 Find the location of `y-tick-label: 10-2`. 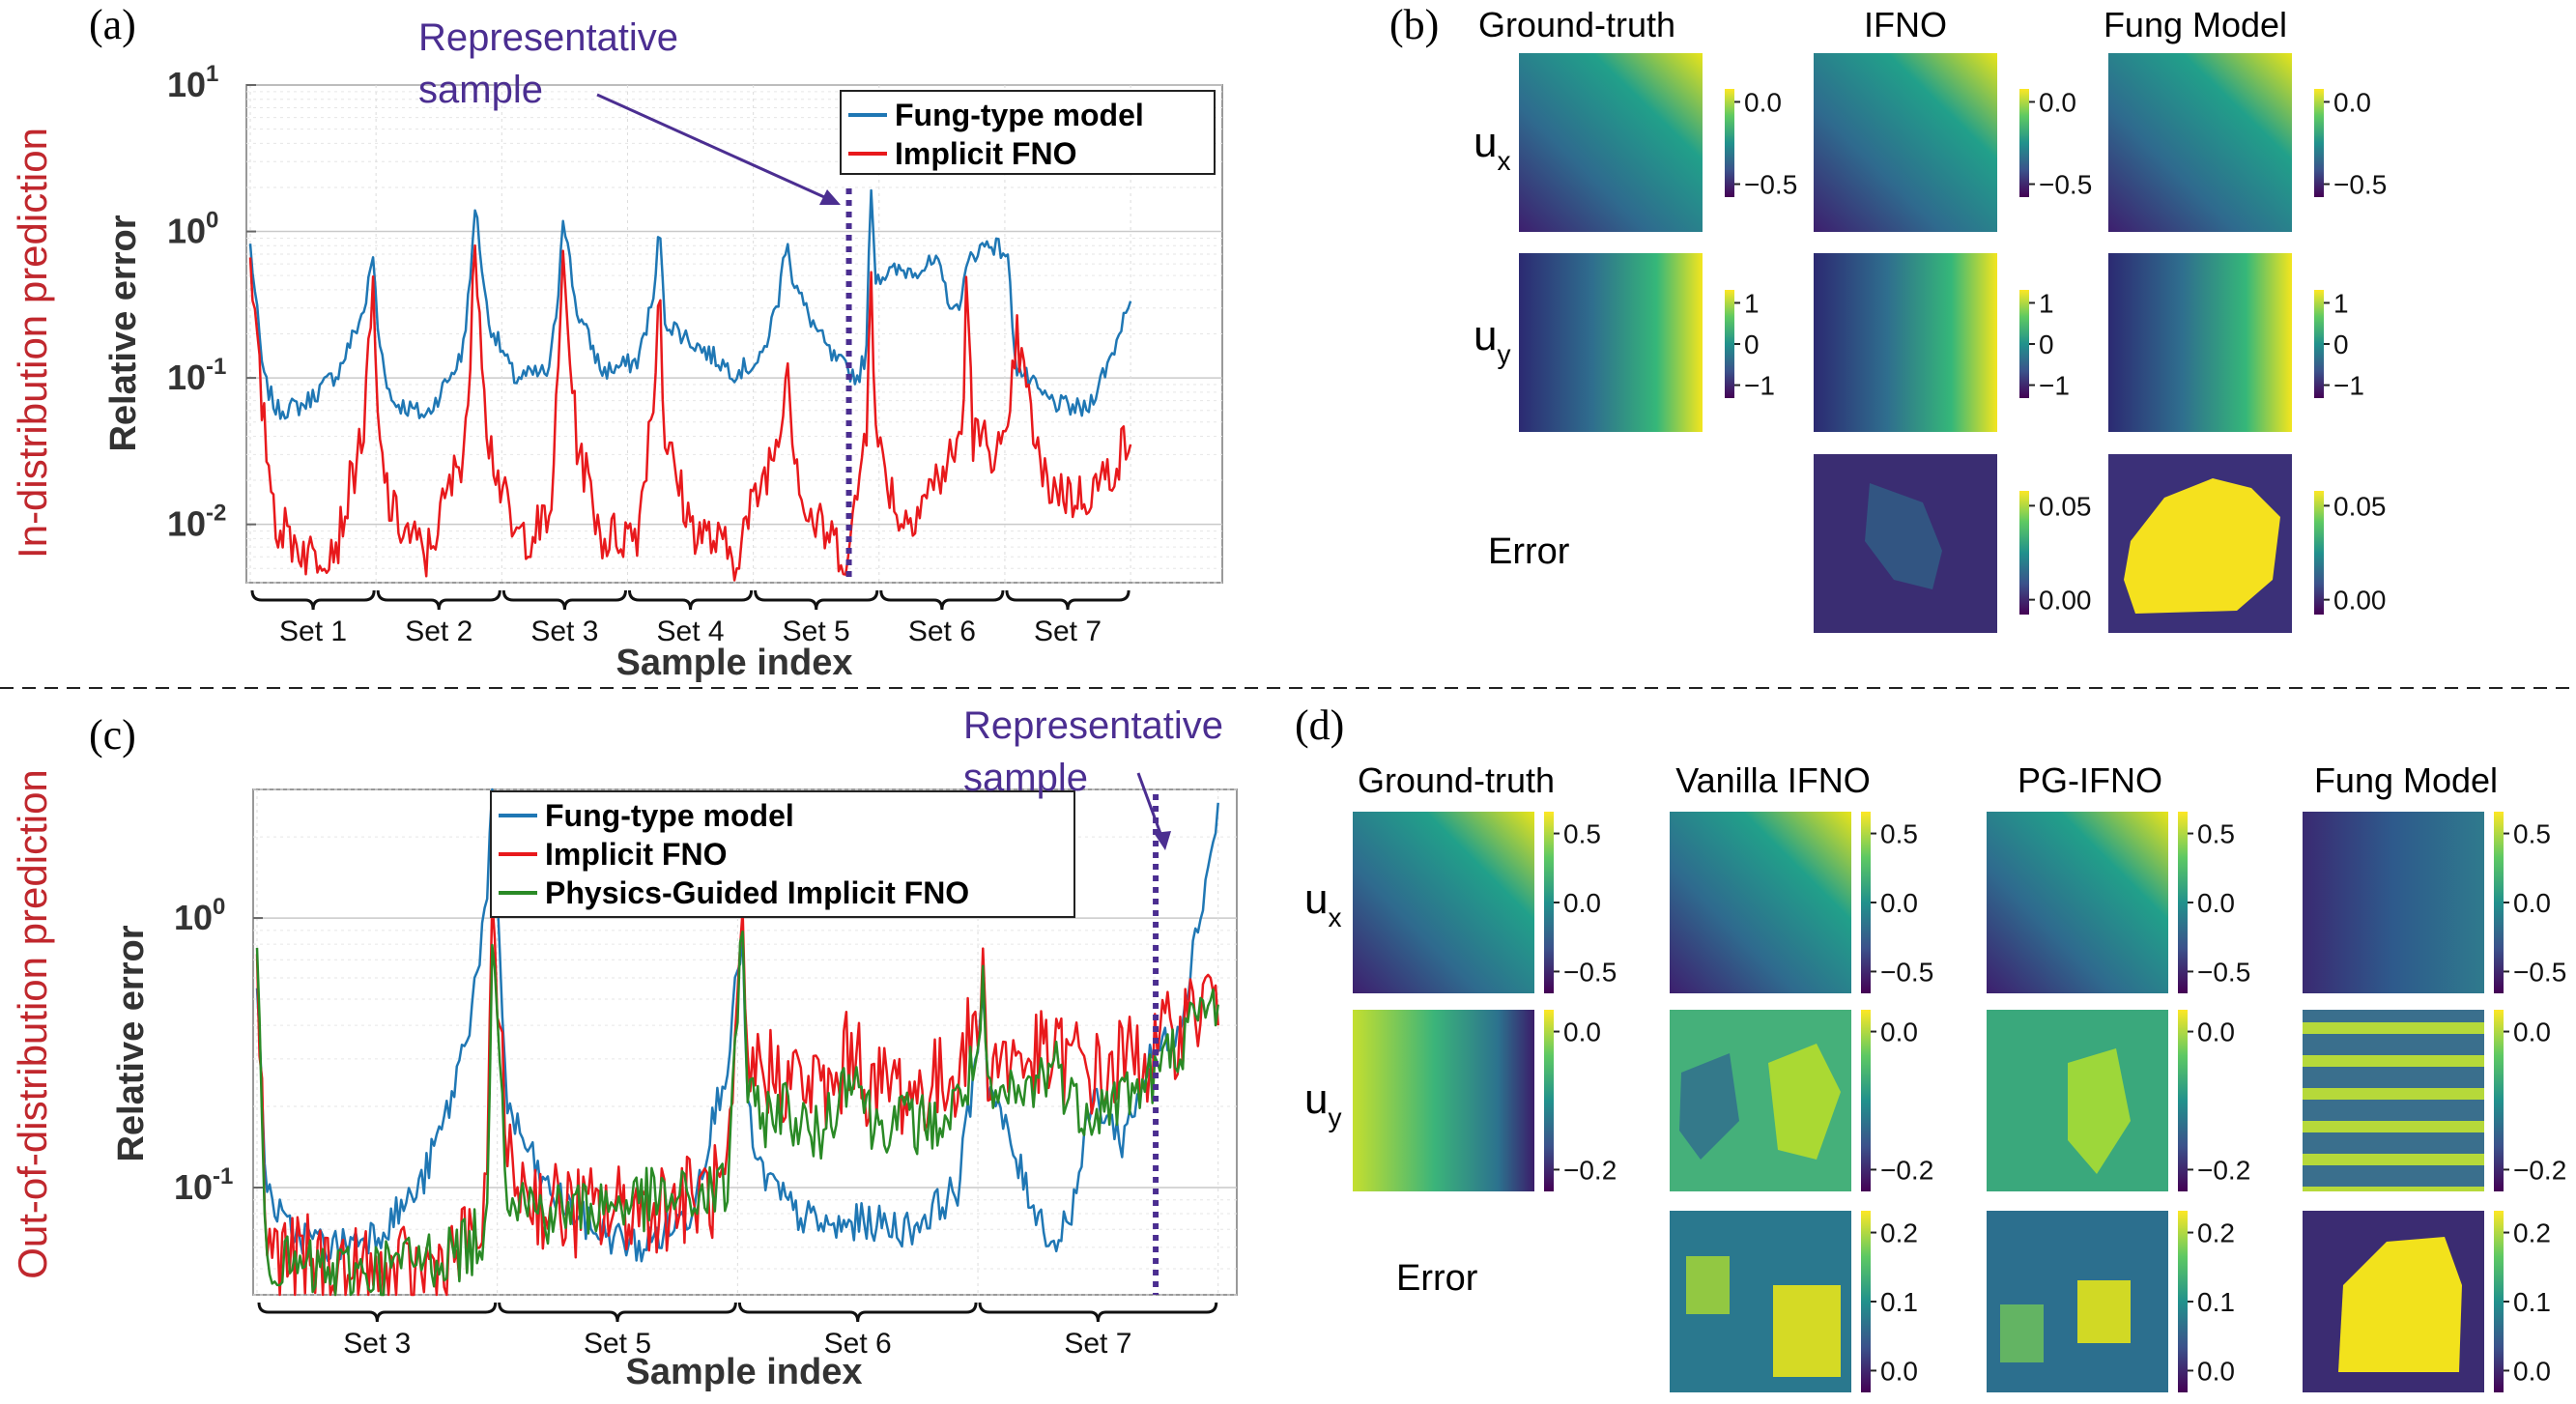

y-tick-label: 10-2 is located at coordinates (197, 522).